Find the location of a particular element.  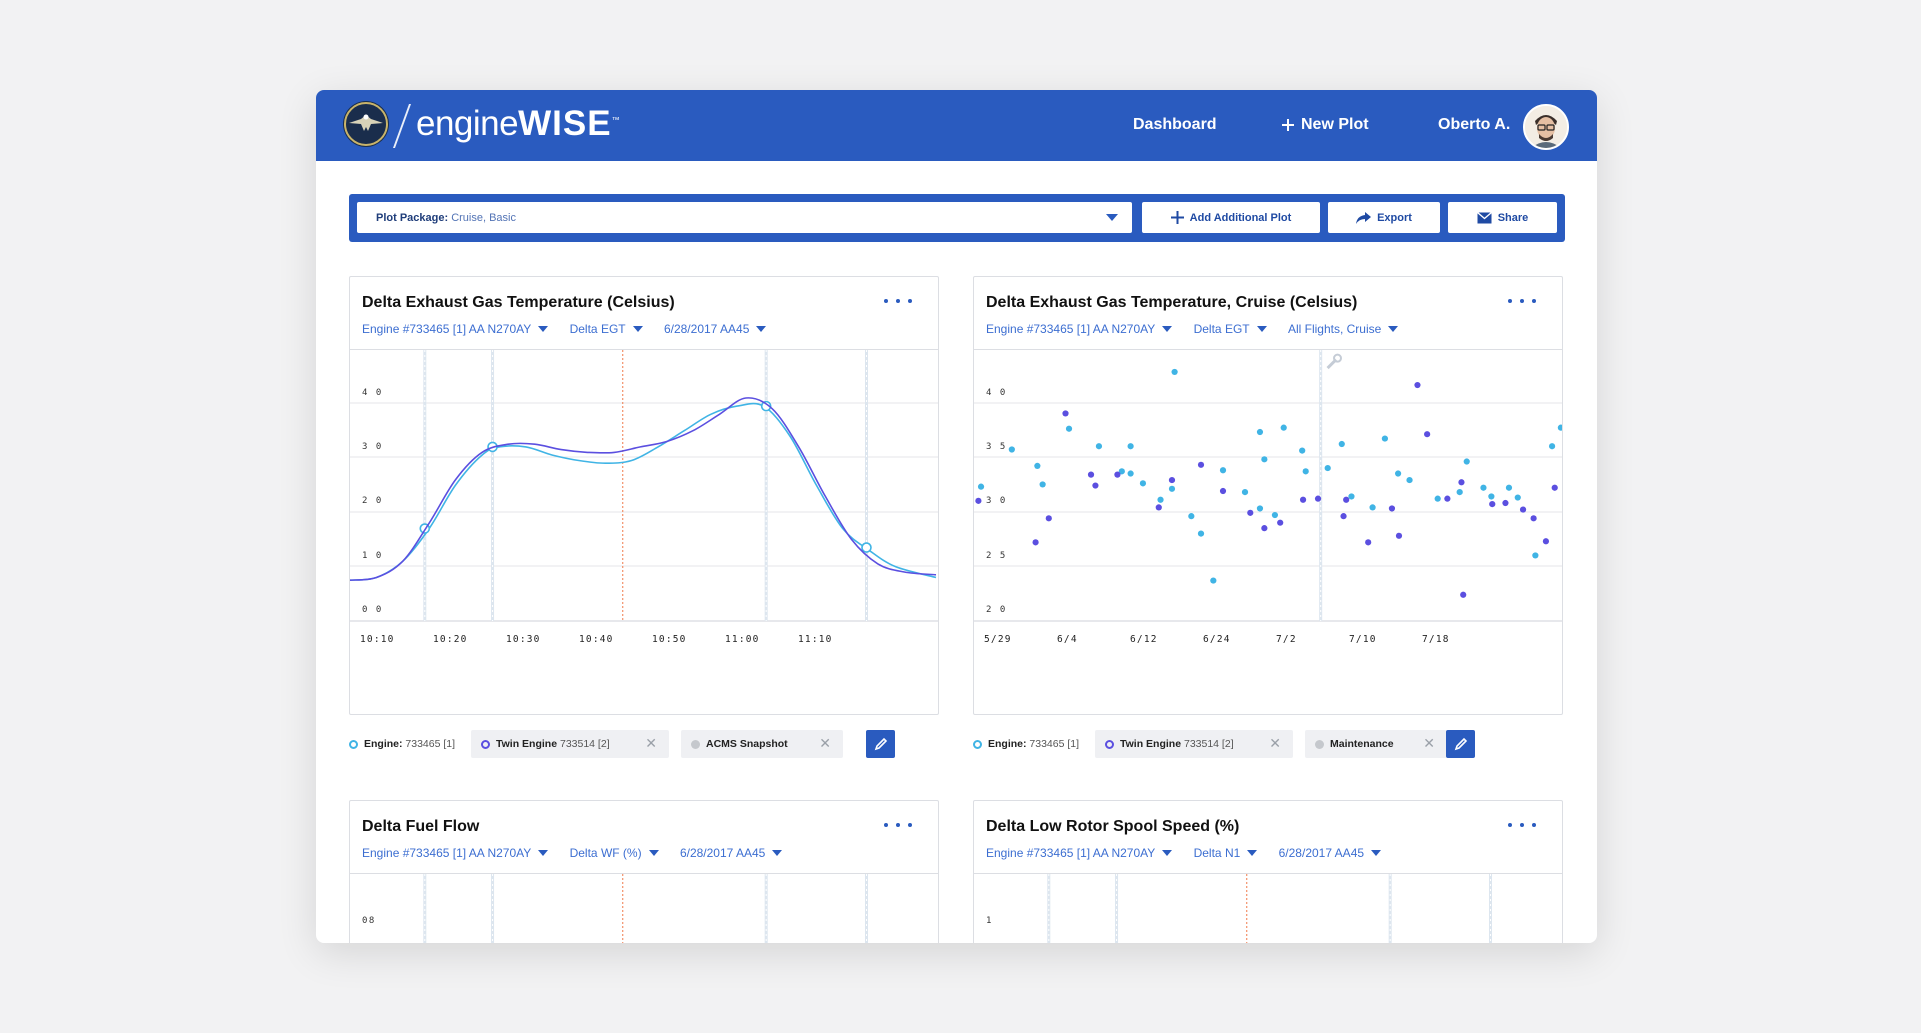

x-tick-label: 7/18 is located at coordinates (1436, 639).